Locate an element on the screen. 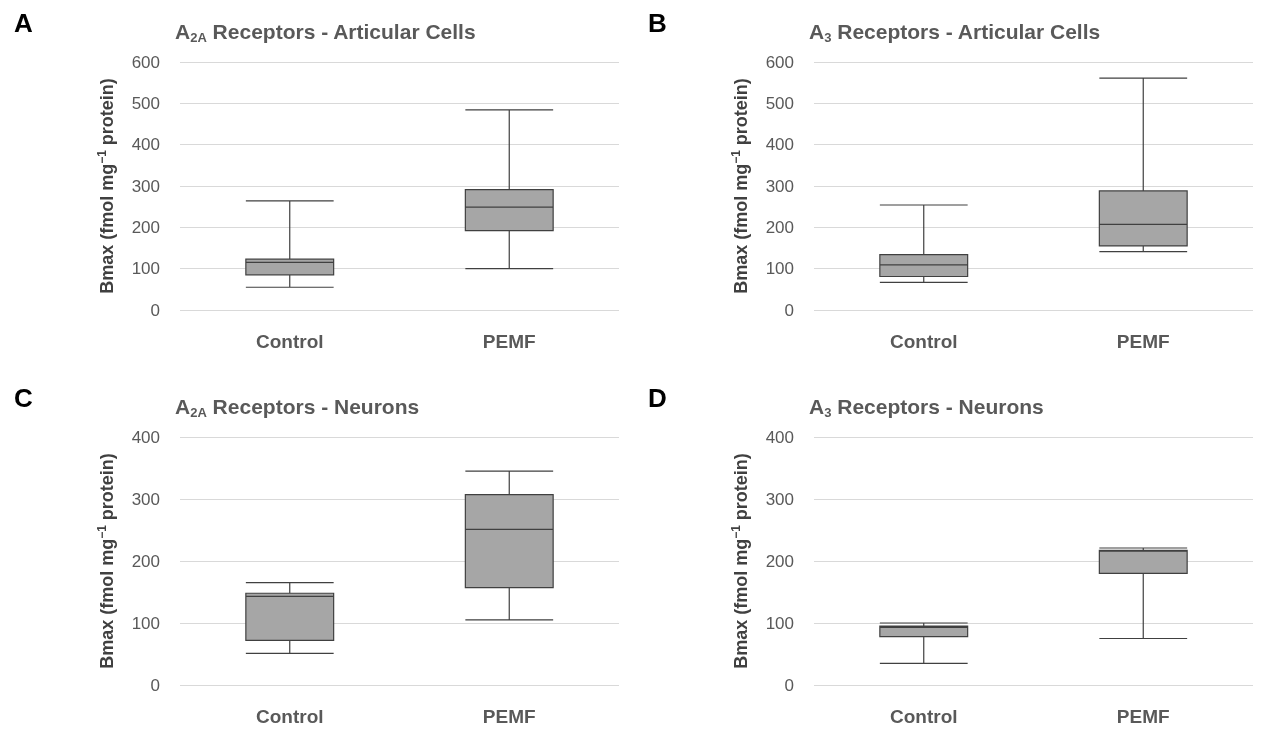  text: D is located at coordinates (657, 398).